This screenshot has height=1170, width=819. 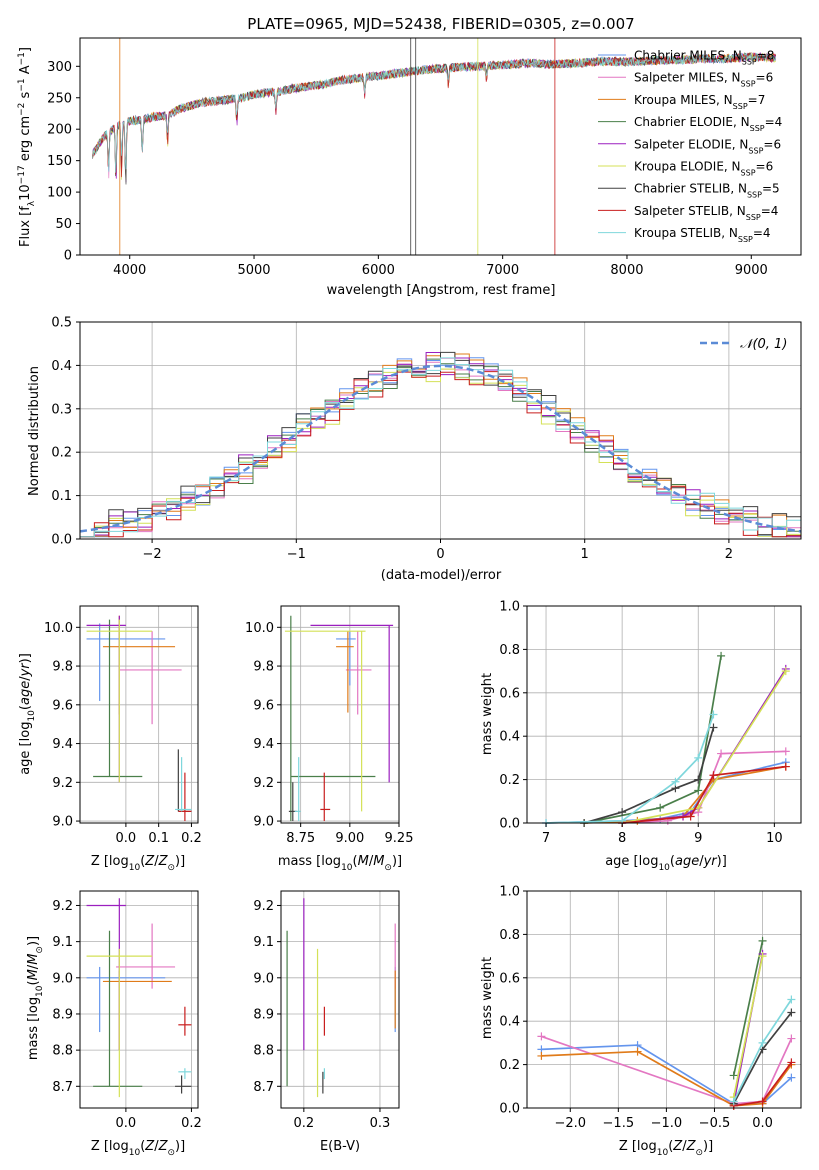 What do you see at coordinates (704, 58) in the screenshot?
I see `legend-label-chabrier-miles: Chabrier MILES, NSSP=8` at bounding box center [704, 58].